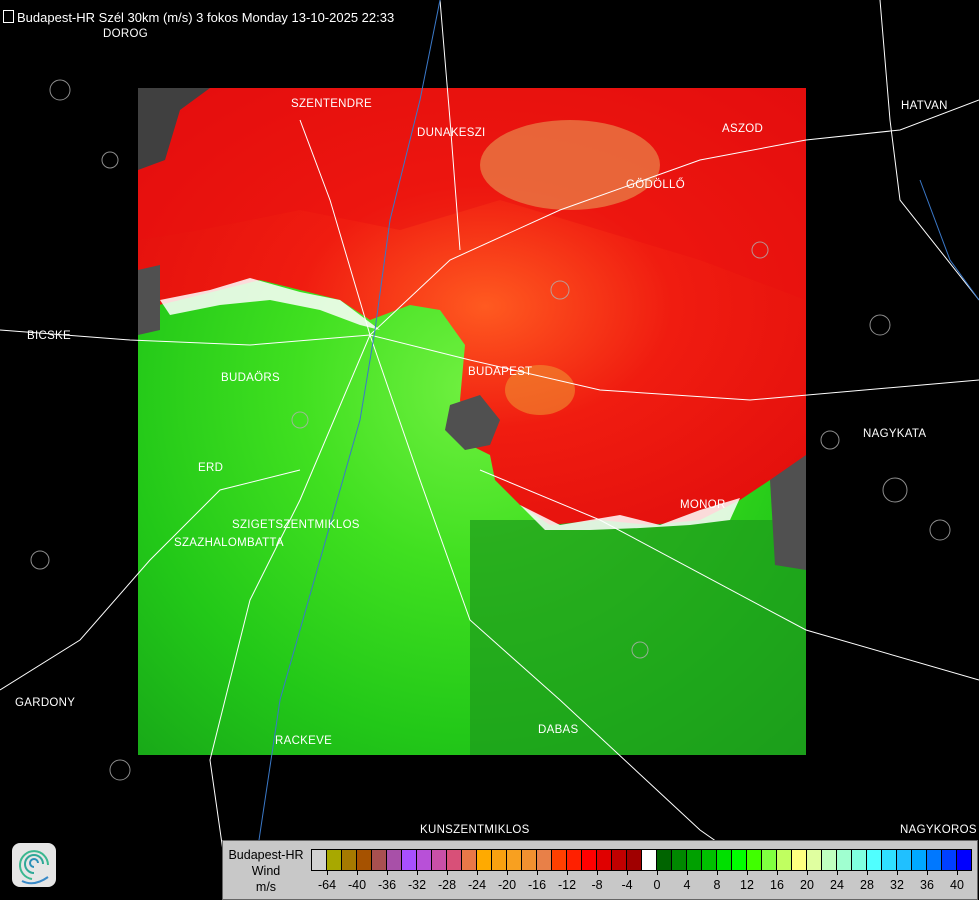 This screenshot has height=900, width=979. I want to click on legend-tick-label: 12, so click(747, 885).